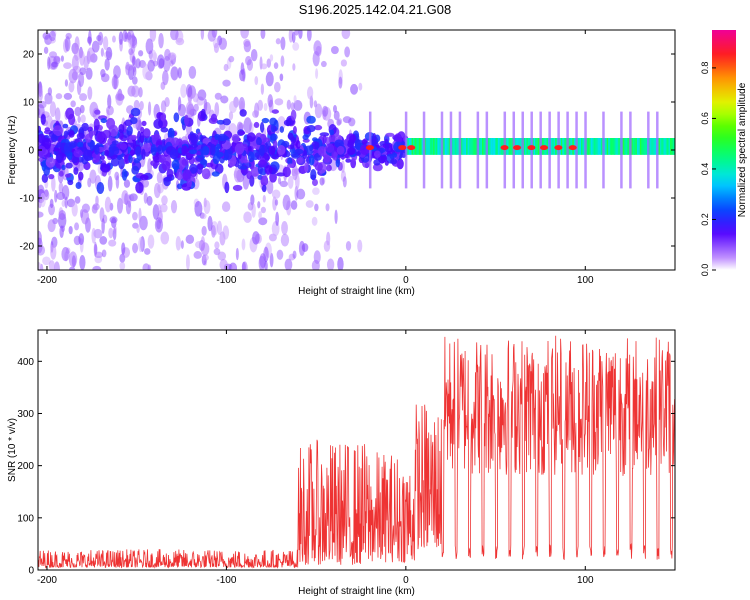 The width and height of the screenshot is (750, 600). What do you see at coordinates (705, 270) in the screenshot?
I see `colorbar-tick-label: 0.0` at bounding box center [705, 270].